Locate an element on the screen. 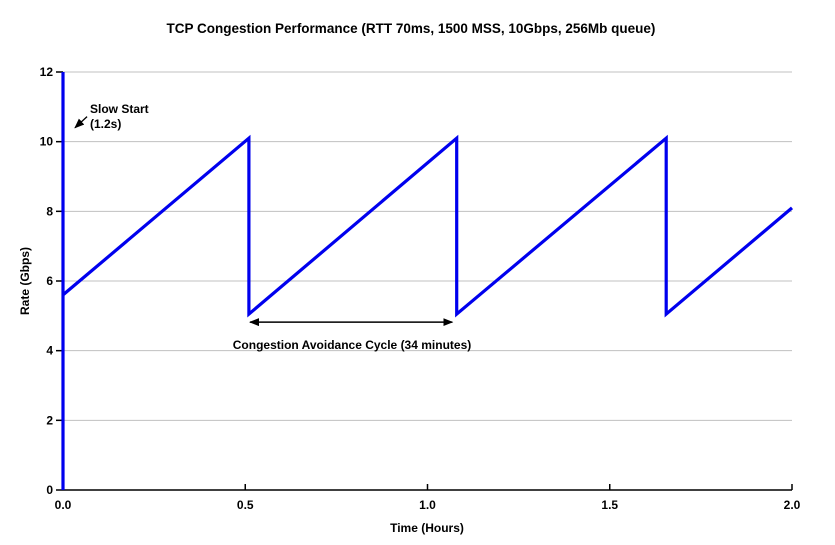  annotation-slow-start: Slow Start (1.2s) is located at coordinates (119, 117).